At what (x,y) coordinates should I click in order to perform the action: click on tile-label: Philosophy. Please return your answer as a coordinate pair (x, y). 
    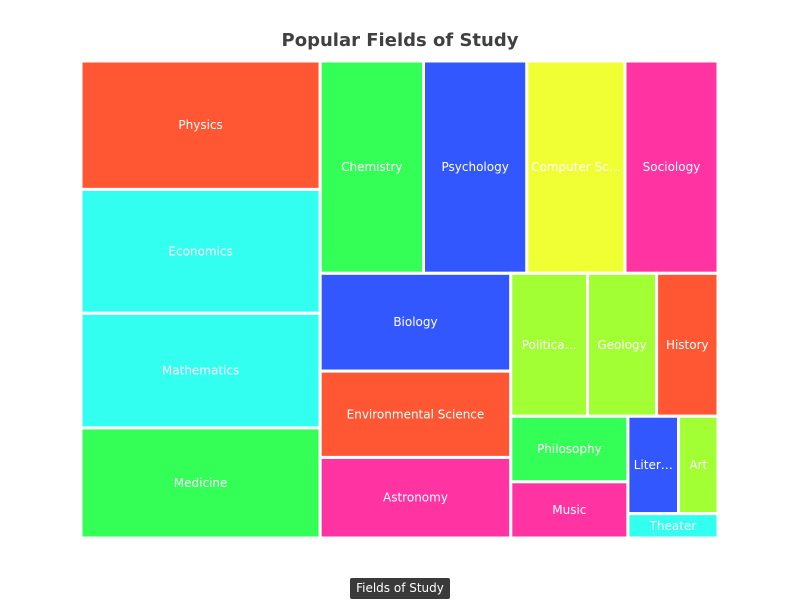
    Looking at the image, I should click on (569, 449).